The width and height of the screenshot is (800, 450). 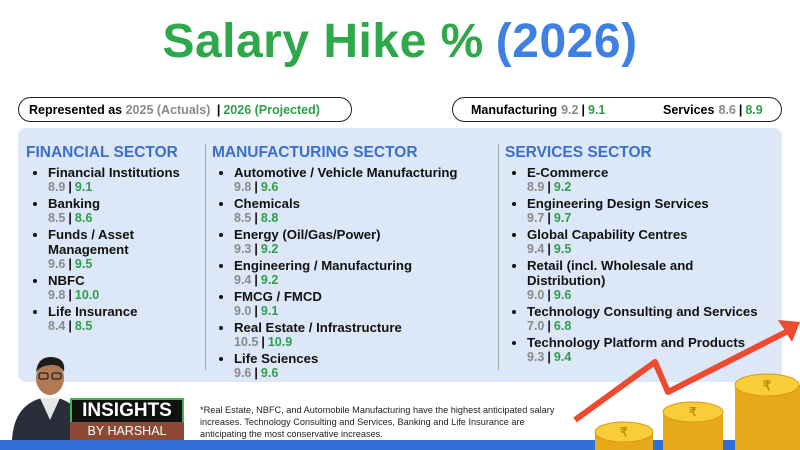 I want to click on sector-title: SERVICES SECTOR, so click(x=578, y=152).